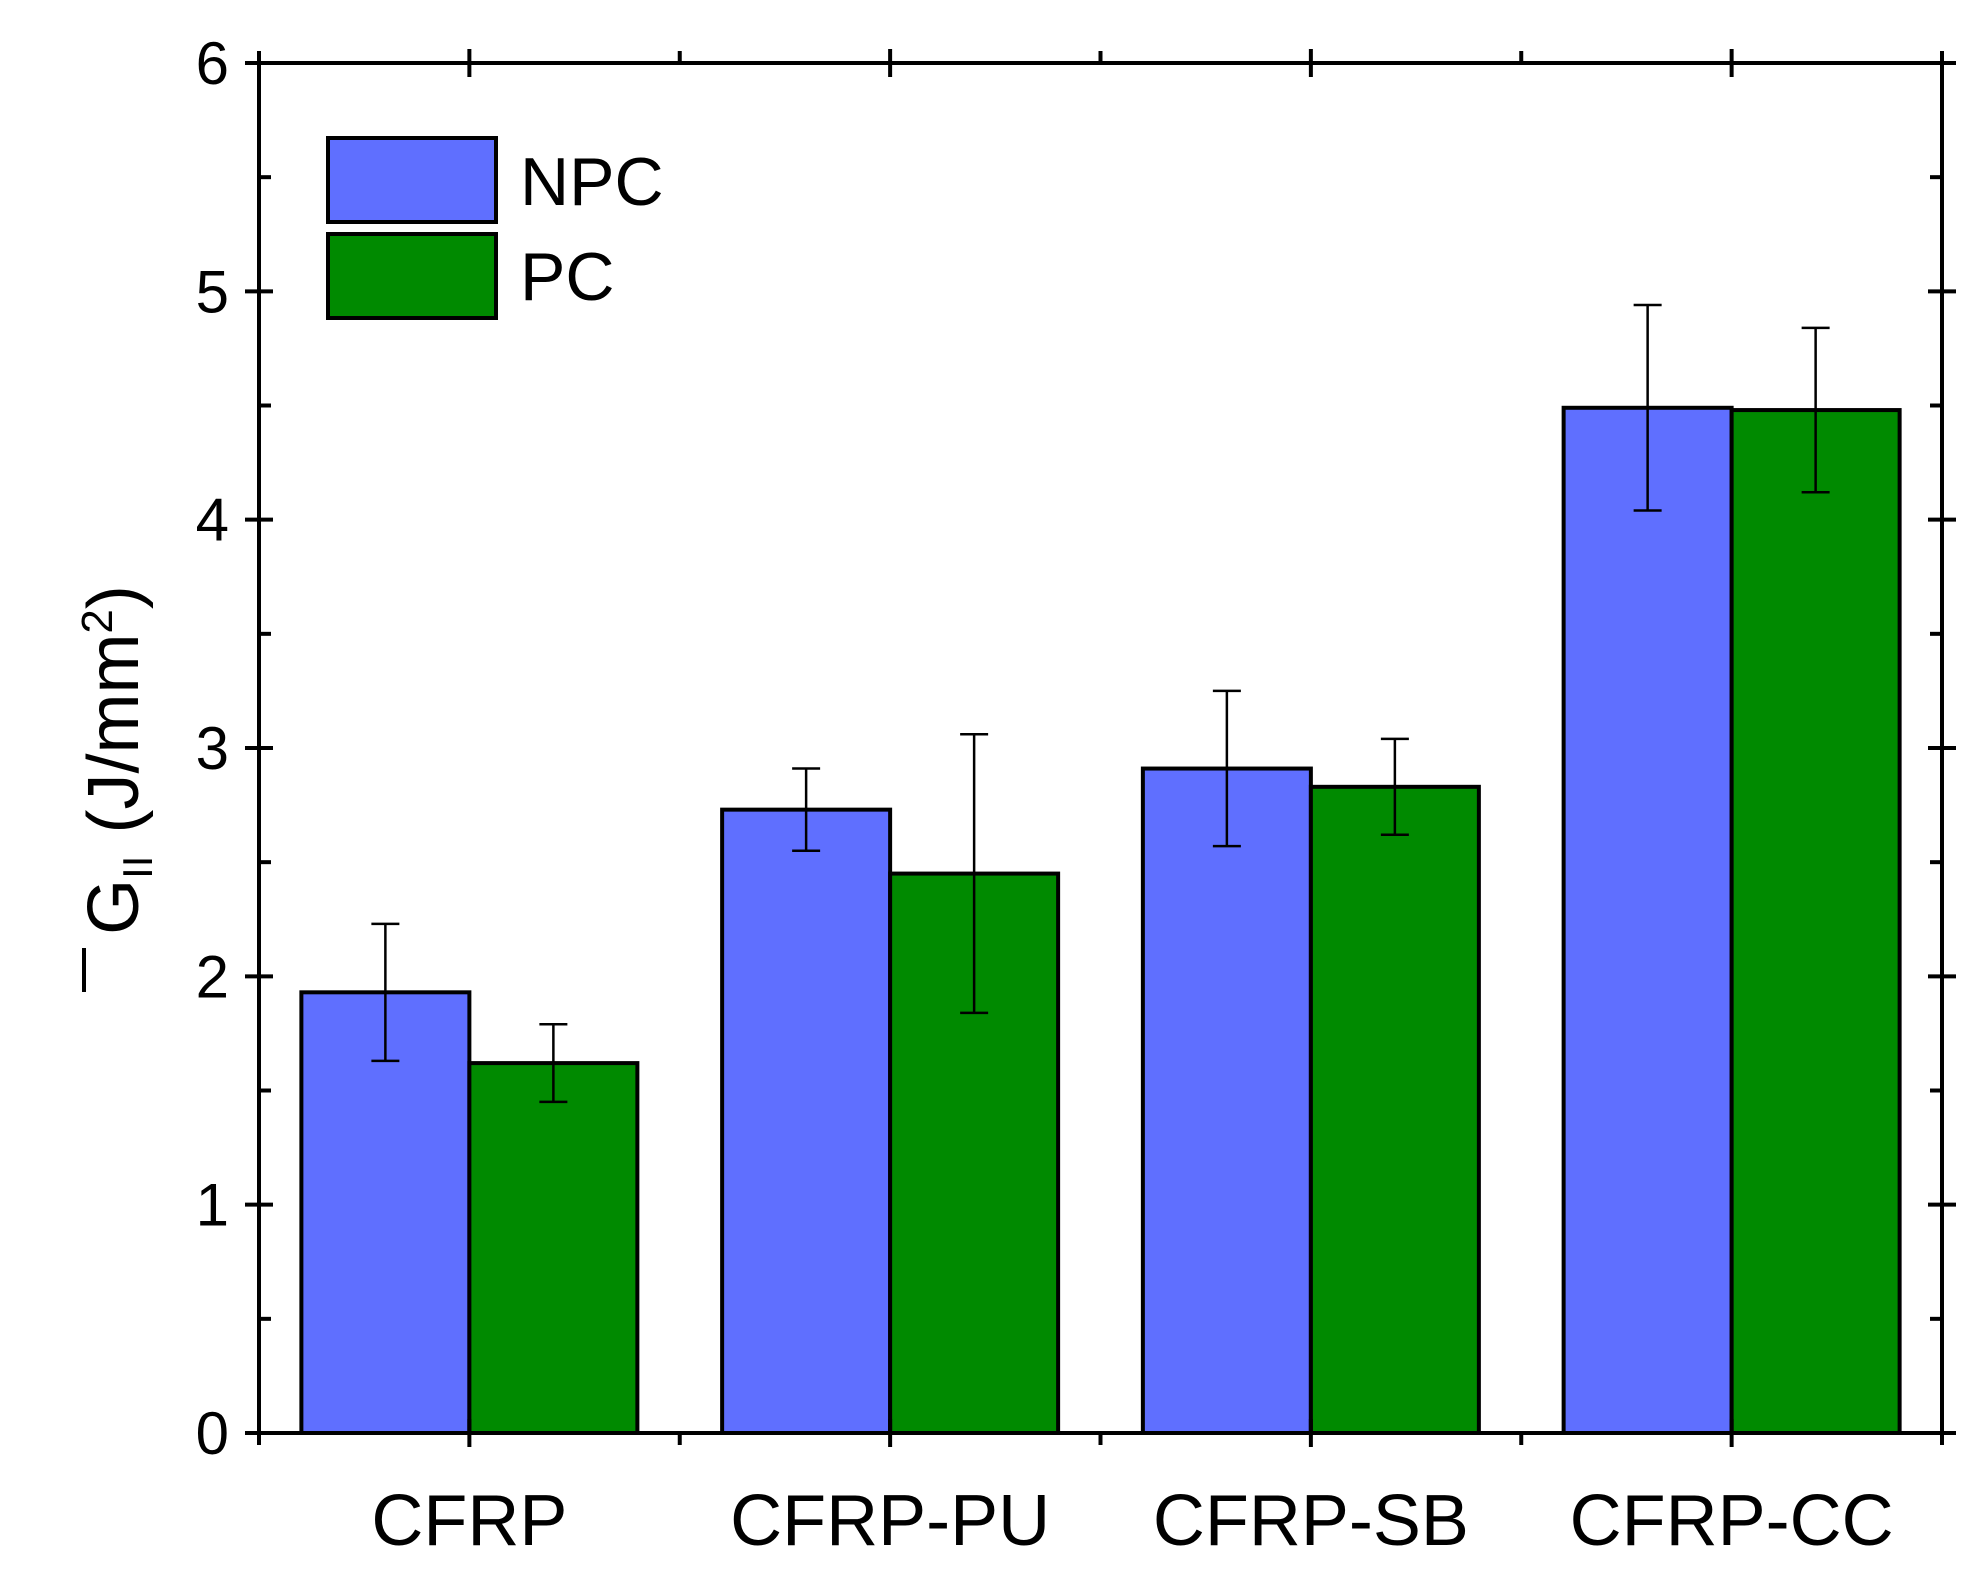  Describe the element at coordinates (469, 1521) in the screenshot. I see `category-label-cfrp: CFRP` at that location.